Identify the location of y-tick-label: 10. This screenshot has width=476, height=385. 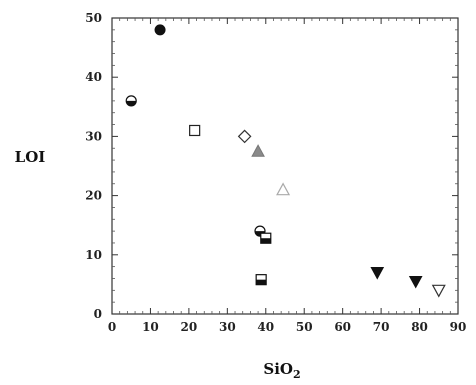
(93, 255).